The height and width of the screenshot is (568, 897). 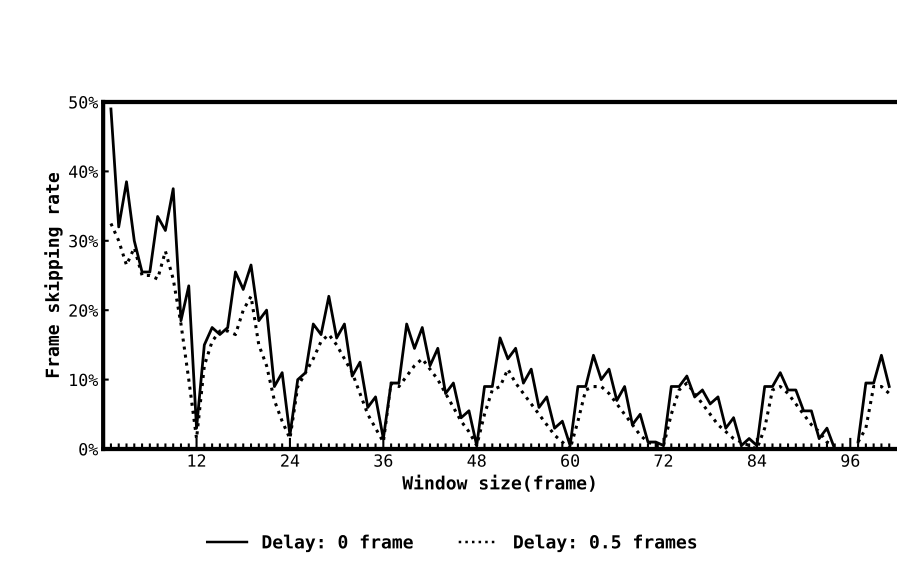 I want to click on y-tick-label: 10%, so click(x=84, y=380).